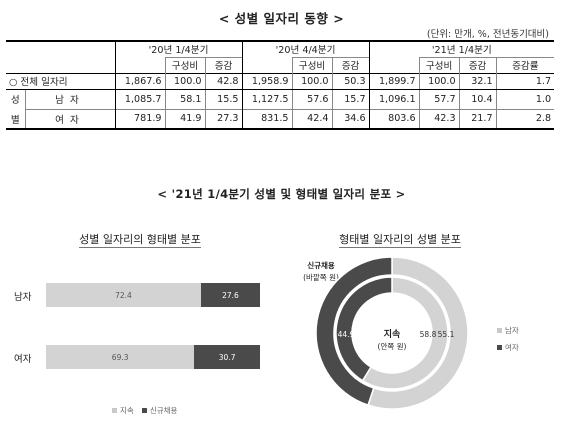 This screenshot has width=563, height=430. Describe the element at coordinates (477, 81) in the screenshot. I see `table-cell: 32.1` at that location.